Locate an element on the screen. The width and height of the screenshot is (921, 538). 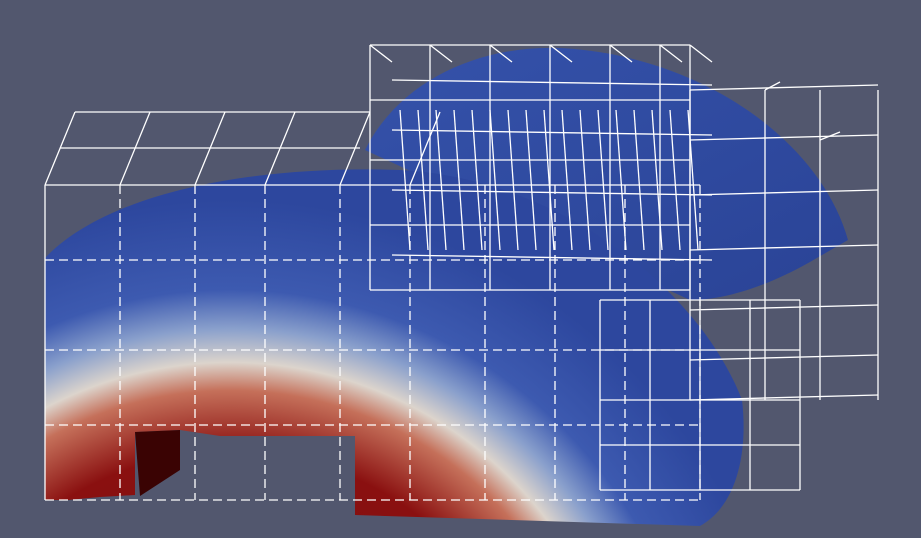
notch-shadow is located at coordinates (157, 463).